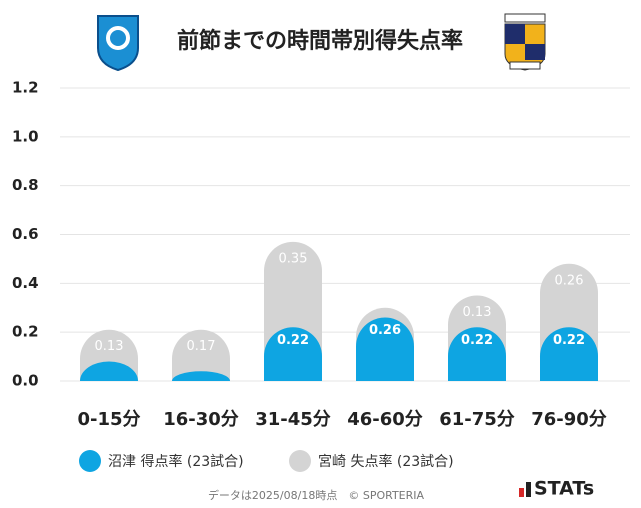 The height and width of the screenshot is (508, 641). Describe the element at coordinates (316, 495) in the screenshot. I see `footer: データは2025/08/18時点 © SPORTERIA` at that location.